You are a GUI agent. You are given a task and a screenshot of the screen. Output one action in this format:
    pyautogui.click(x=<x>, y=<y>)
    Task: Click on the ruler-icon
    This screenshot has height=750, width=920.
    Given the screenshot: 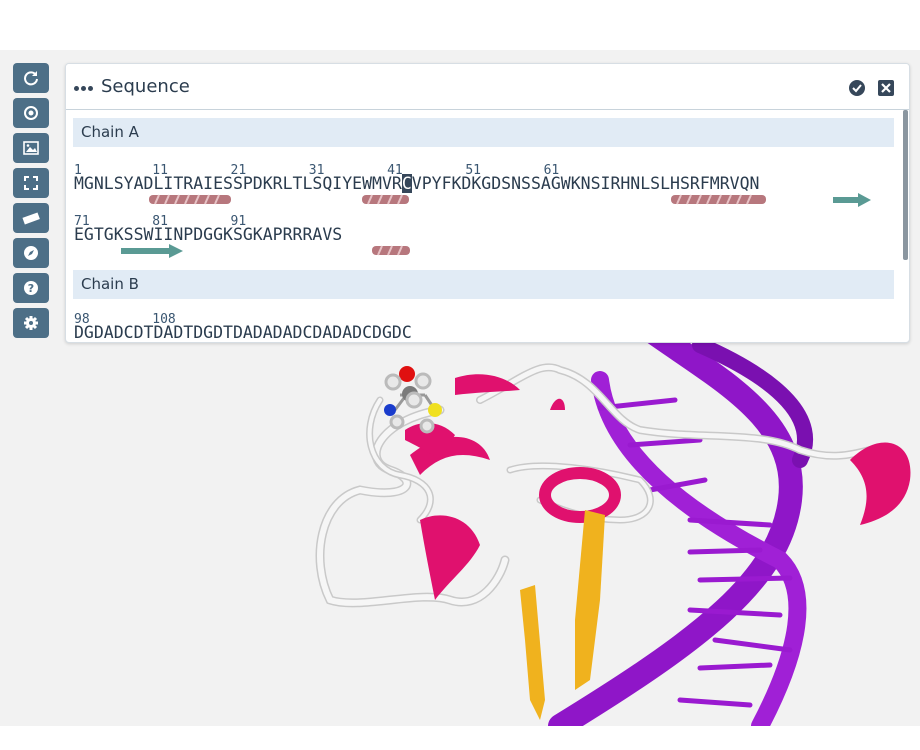 What is the action you would take?
    pyautogui.click(x=31, y=218)
    